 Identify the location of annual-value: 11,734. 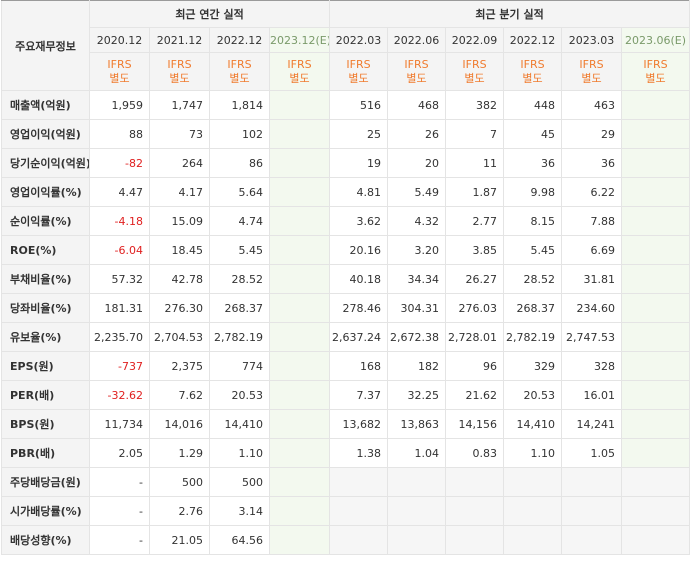
(119, 424).